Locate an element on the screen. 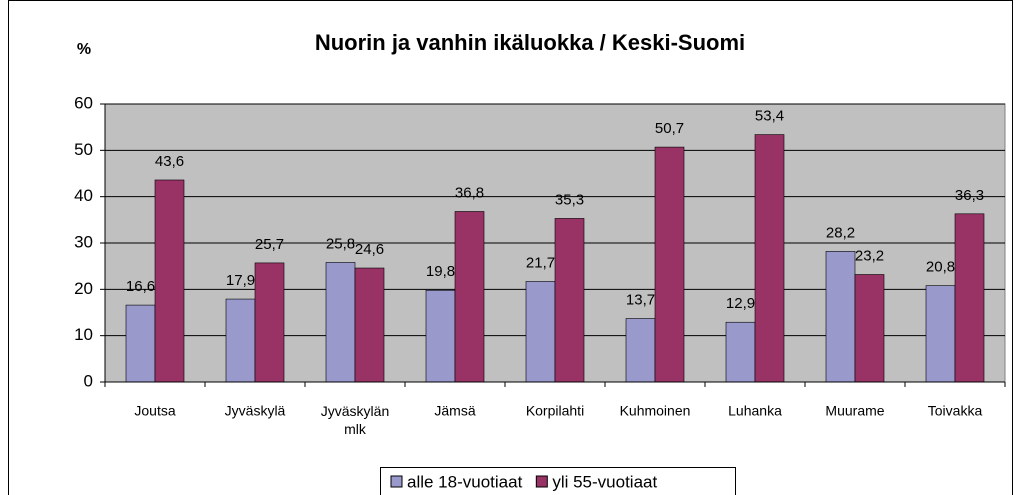  legend-label: yli 55-vuotiaat is located at coordinates (604, 481).